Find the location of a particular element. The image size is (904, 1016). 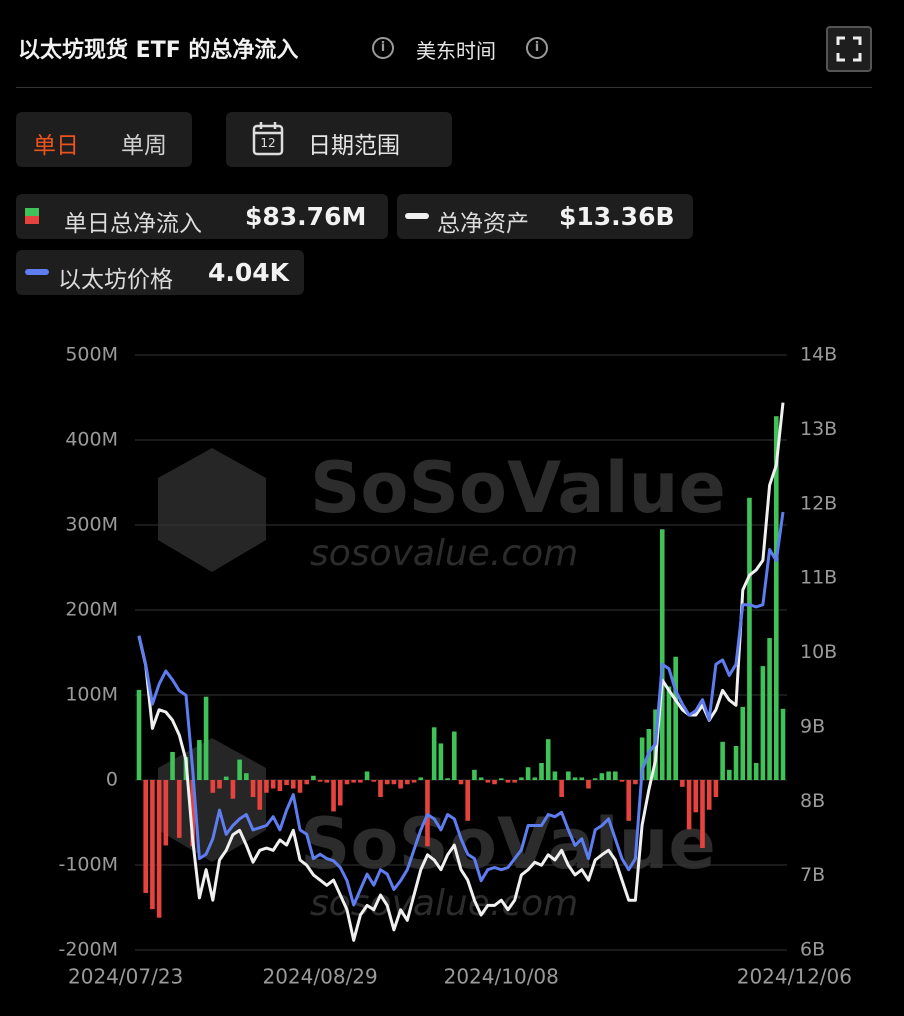

legend-item: 以太坊价格 4.04K is located at coordinates (160, 272).